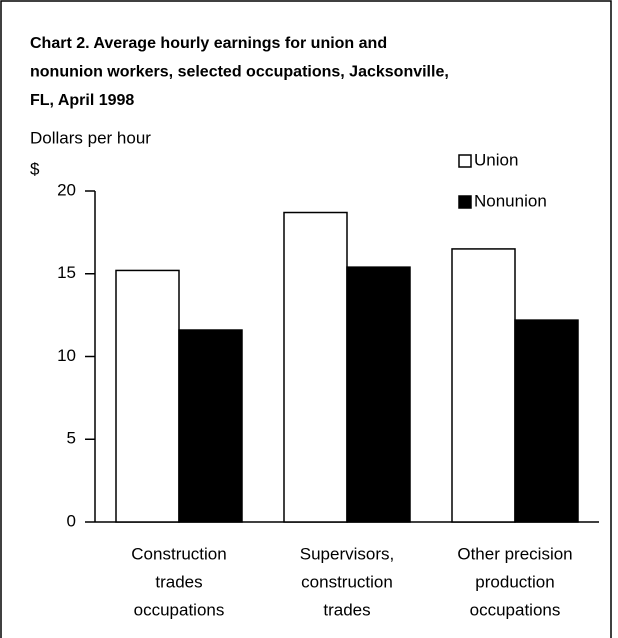 The width and height of the screenshot is (618, 638). Describe the element at coordinates (66, 355) in the screenshot. I see `y-tick-label: 10` at that location.